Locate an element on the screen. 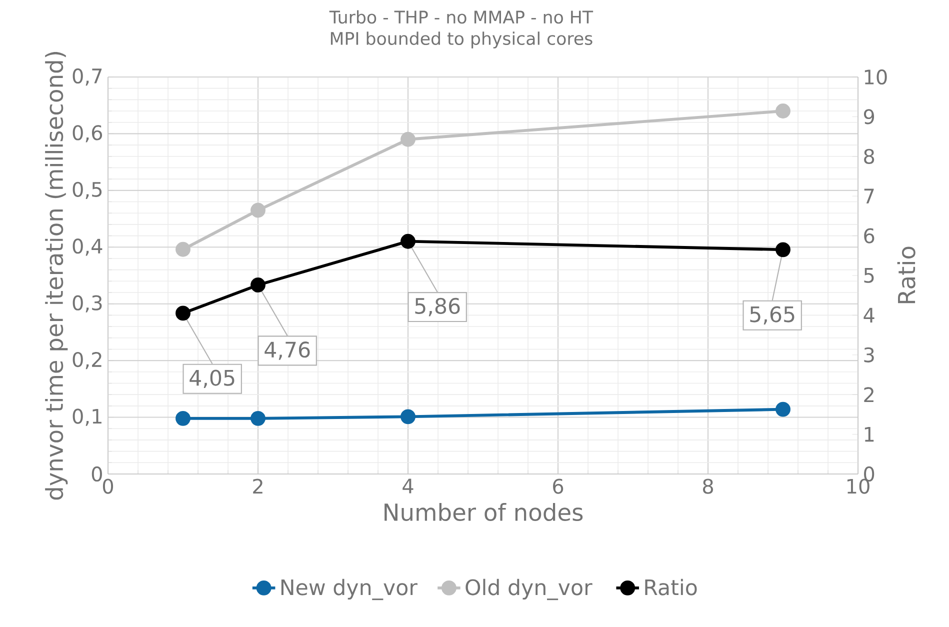 This screenshot has height=627, width=949. y2-tick-label: 5 is located at coordinates (869, 275).